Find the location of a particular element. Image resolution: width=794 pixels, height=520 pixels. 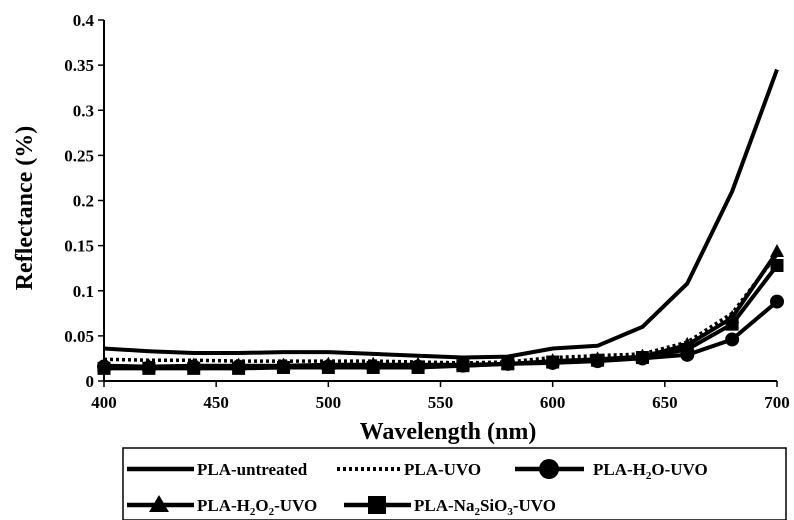

x-tick-label: 700 is located at coordinates (777, 402).